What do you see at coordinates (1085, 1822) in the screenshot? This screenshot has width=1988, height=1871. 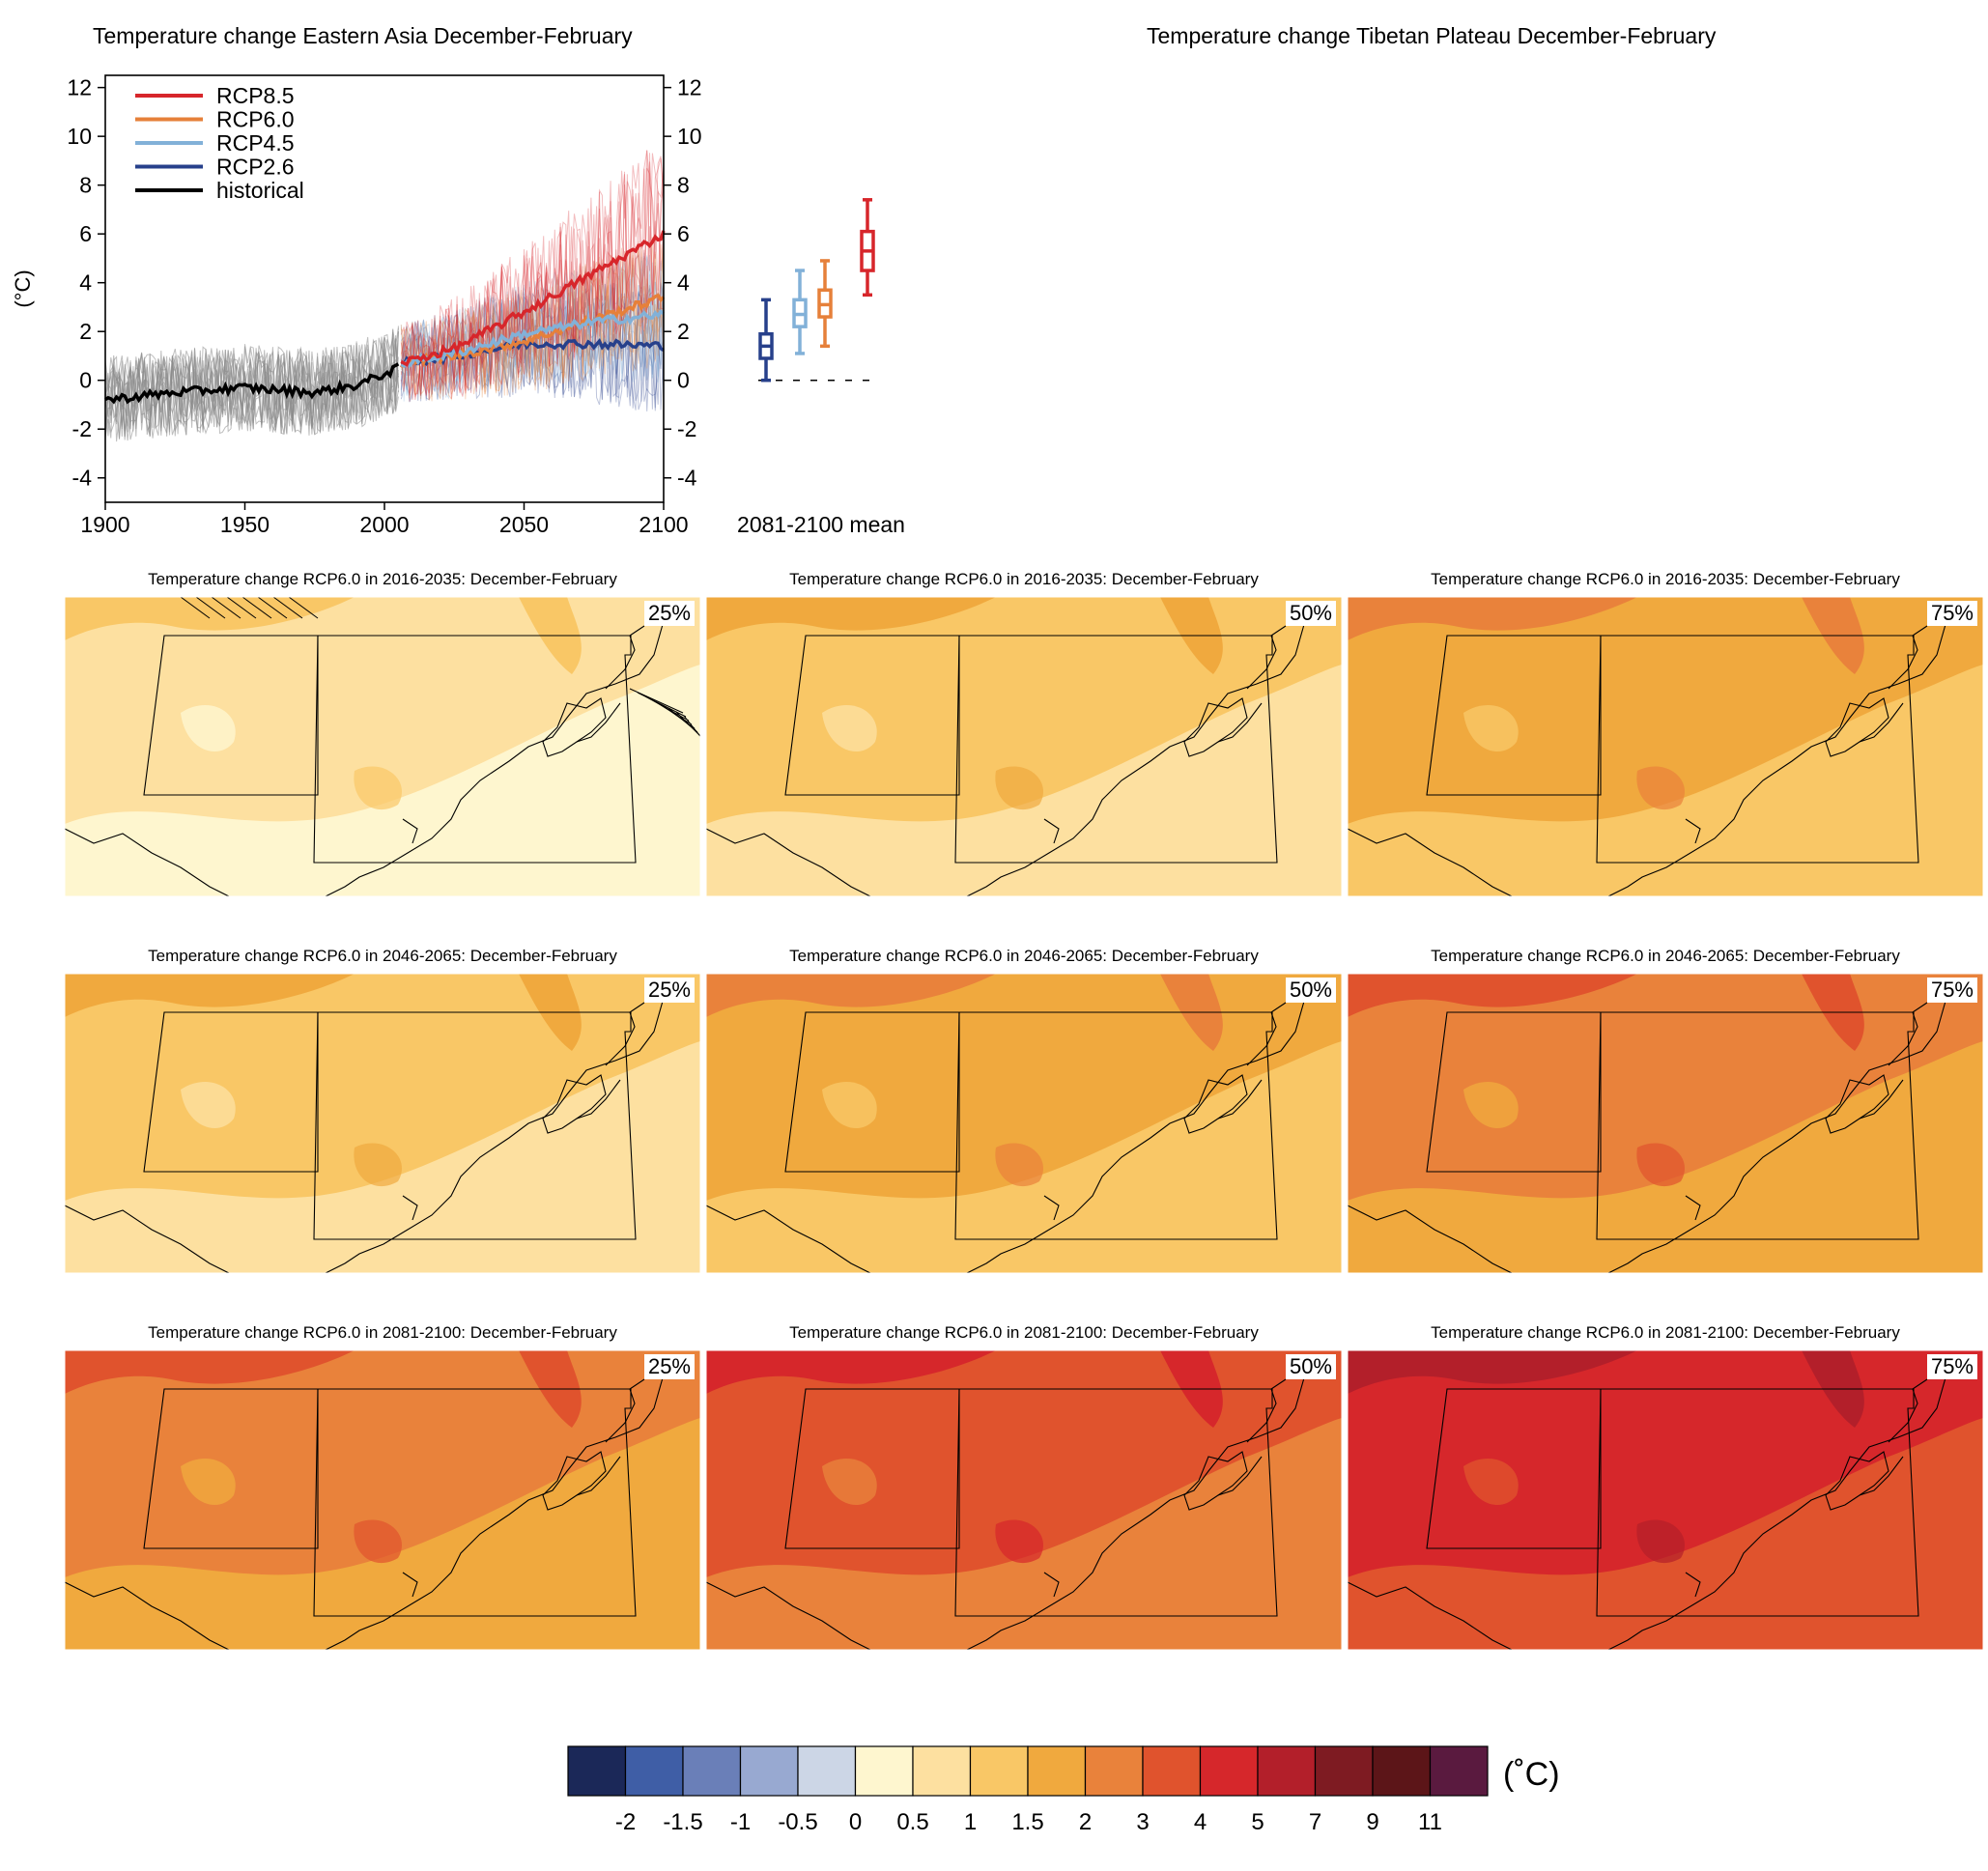 I see `colorbar-tick-label: 2` at bounding box center [1085, 1822].